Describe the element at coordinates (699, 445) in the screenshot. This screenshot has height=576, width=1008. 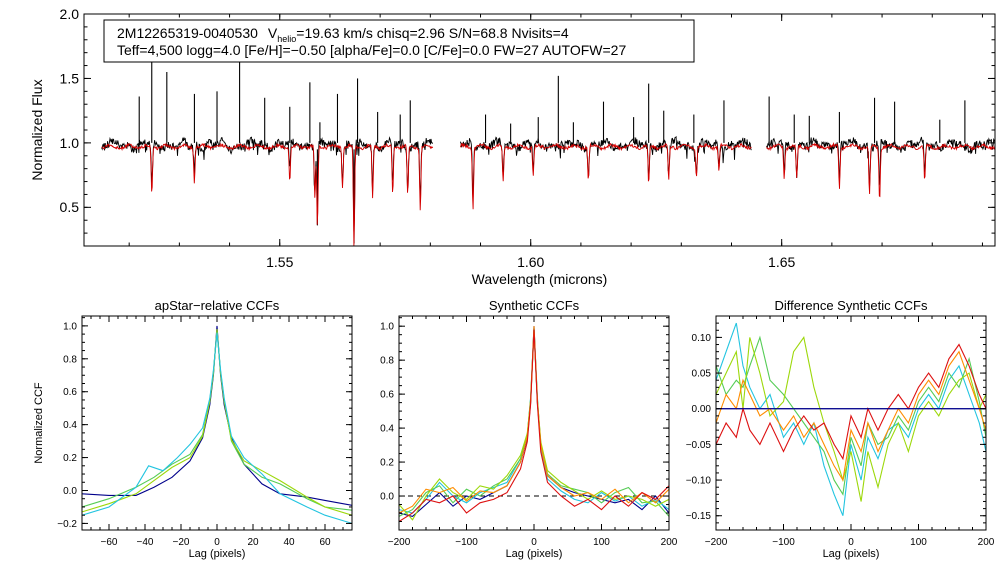
I see `y-tick-label: −0.05` at that location.